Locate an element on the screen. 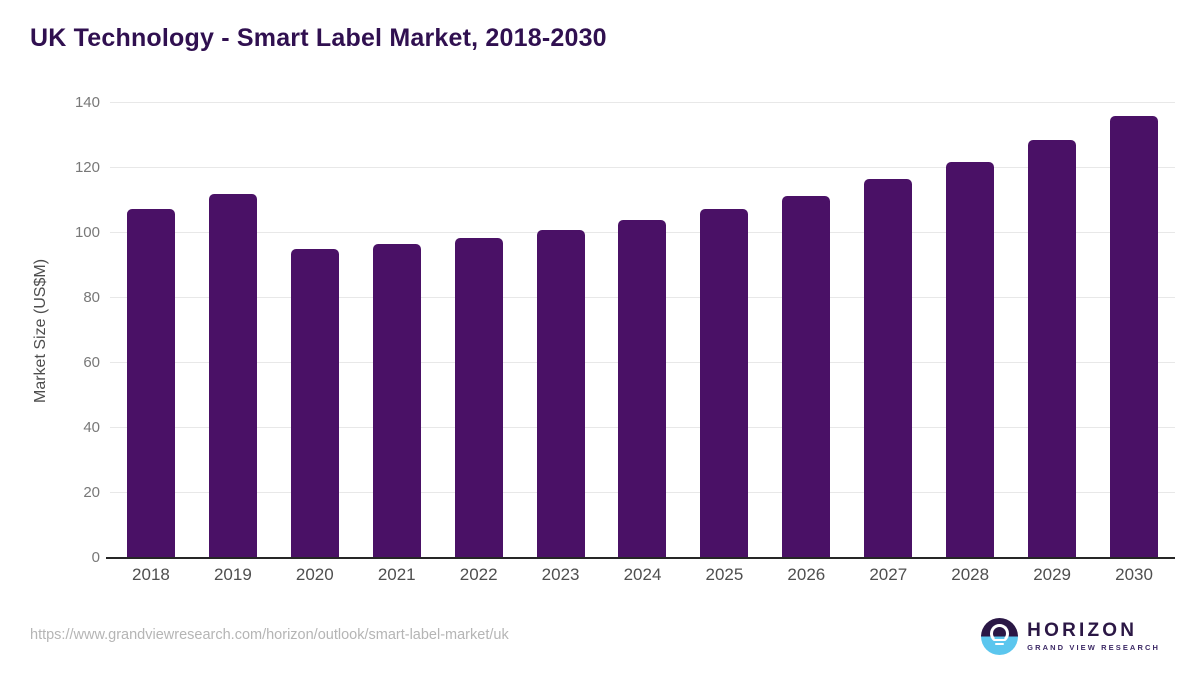 This screenshot has height=675, width=1200. bar-2026 is located at coordinates (806, 376).